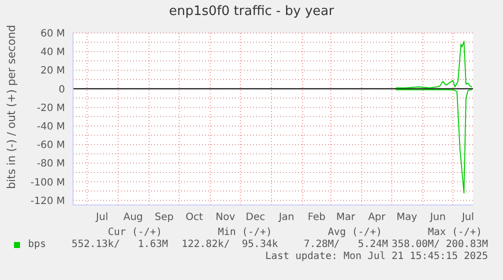 This screenshot has width=503, height=280. What do you see at coordinates (377, 218) in the screenshot?
I see `x-tick-label: Apr` at bounding box center [377, 218].